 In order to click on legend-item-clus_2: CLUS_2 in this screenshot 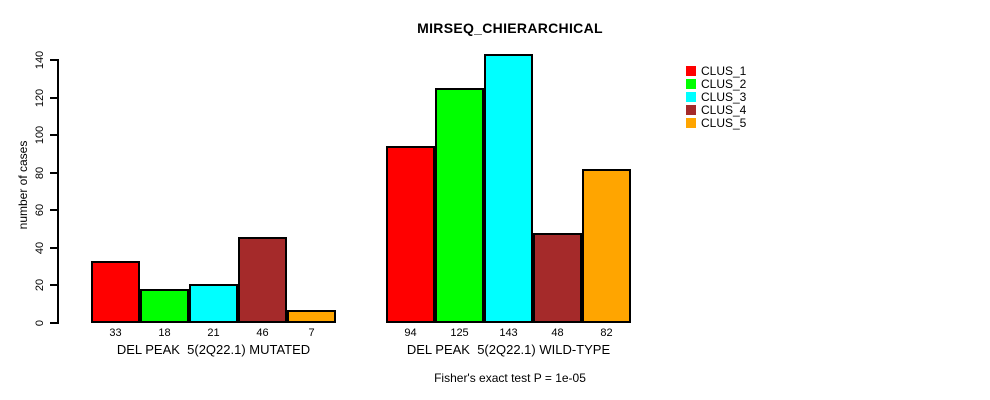, I will do `click(716, 84)`.